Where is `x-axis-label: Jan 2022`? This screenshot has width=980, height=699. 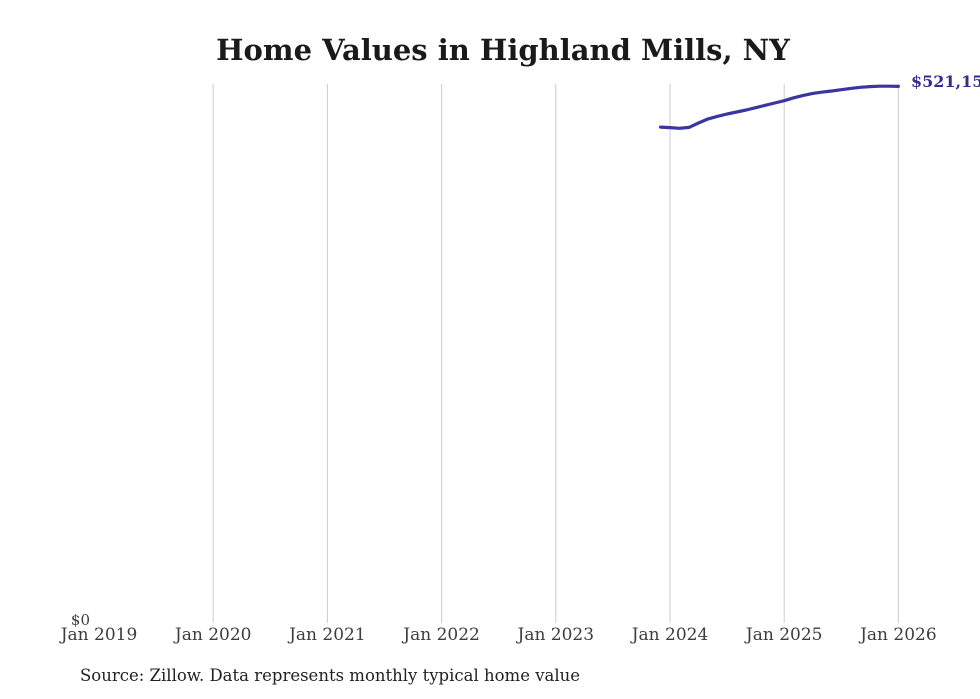 x-axis-label: Jan 2022 is located at coordinates (441, 635).